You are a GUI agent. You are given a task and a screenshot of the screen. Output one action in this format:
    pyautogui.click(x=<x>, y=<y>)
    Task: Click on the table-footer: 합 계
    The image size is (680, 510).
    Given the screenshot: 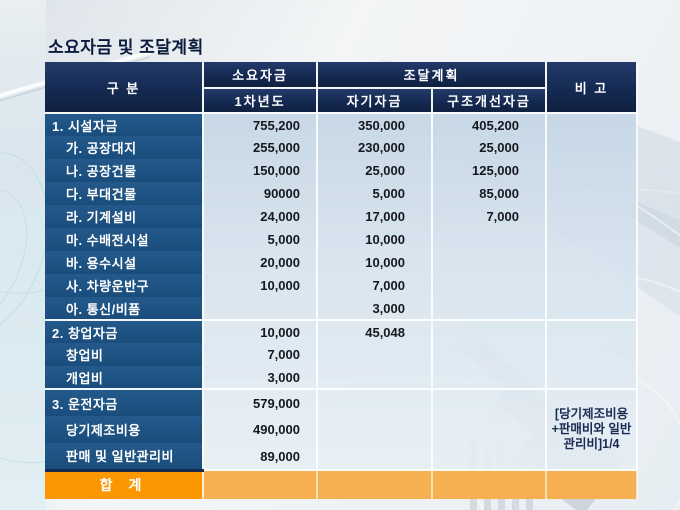 What is the action you would take?
    pyautogui.click(x=341, y=483)
    